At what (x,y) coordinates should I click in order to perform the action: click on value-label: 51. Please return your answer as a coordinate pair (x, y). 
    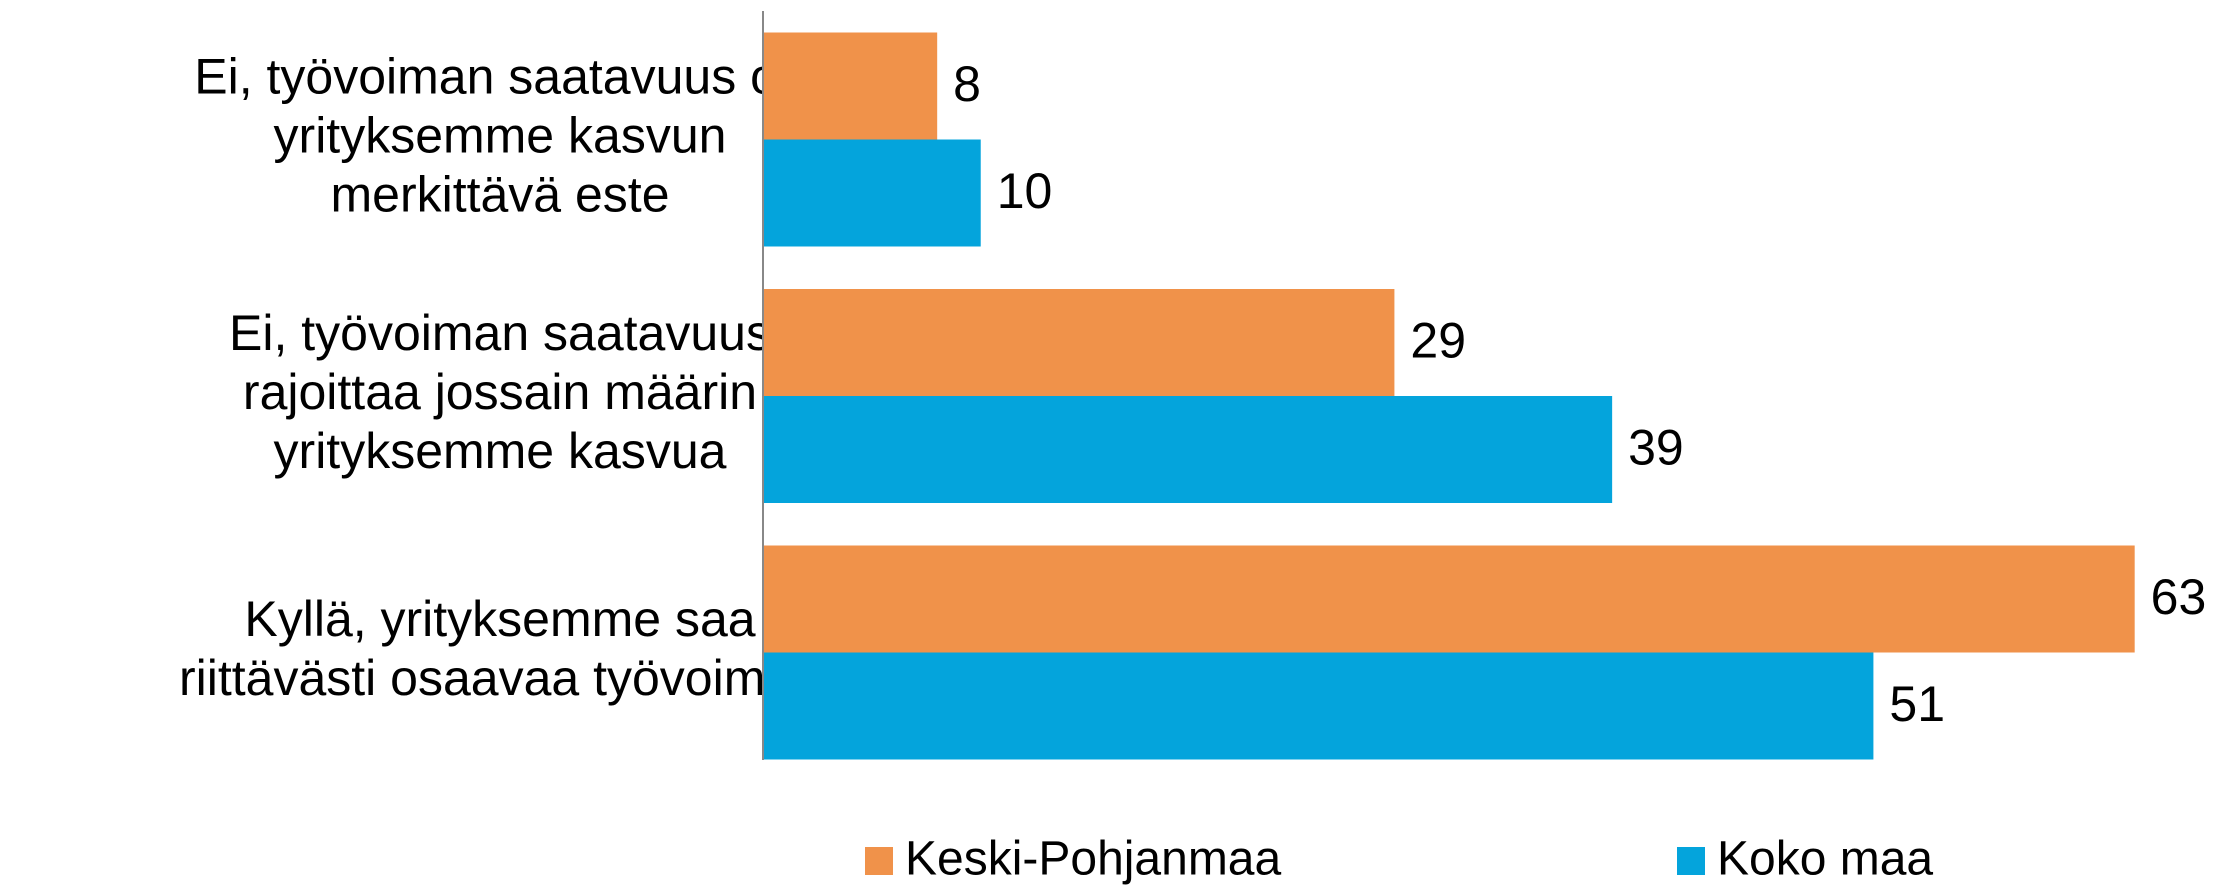
    Looking at the image, I should click on (1917, 704).